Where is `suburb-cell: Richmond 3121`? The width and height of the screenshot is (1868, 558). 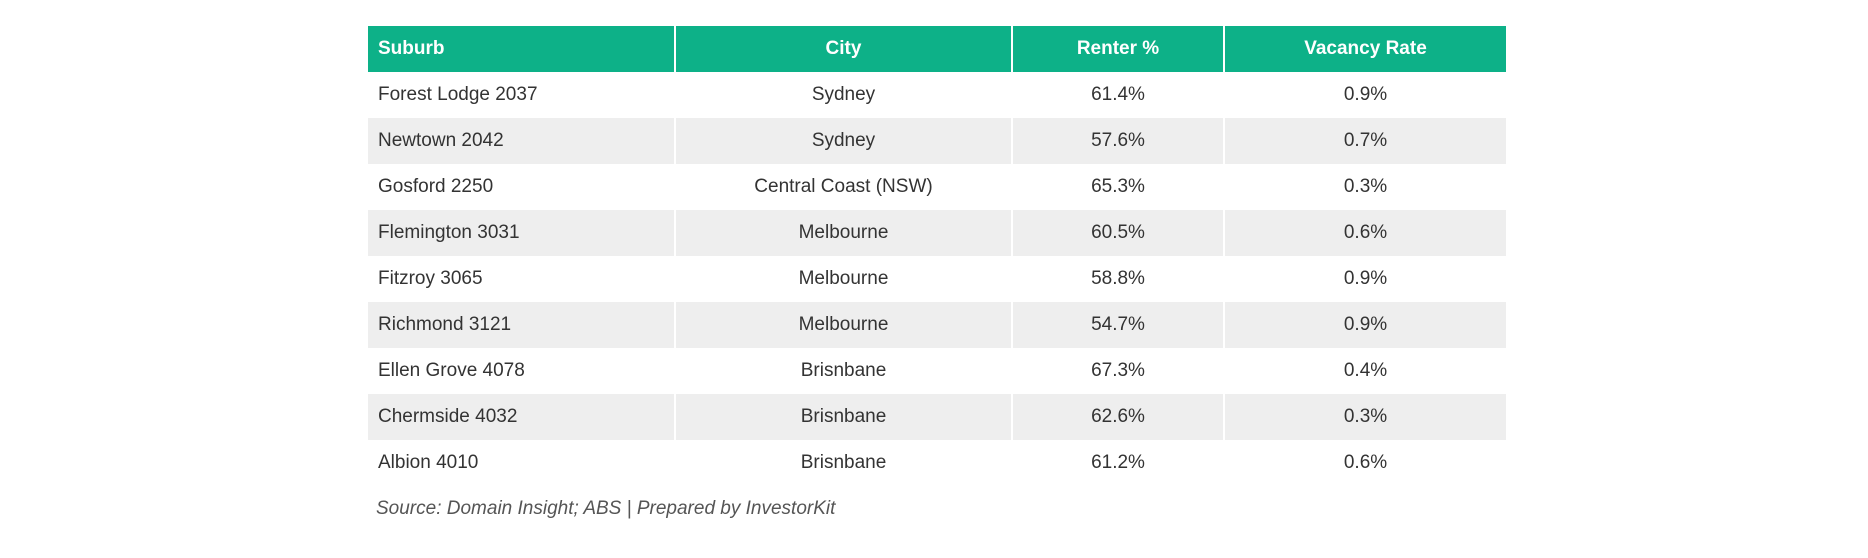 suburb-cell: Richmond 3121 is located at coordinates (521, 325).